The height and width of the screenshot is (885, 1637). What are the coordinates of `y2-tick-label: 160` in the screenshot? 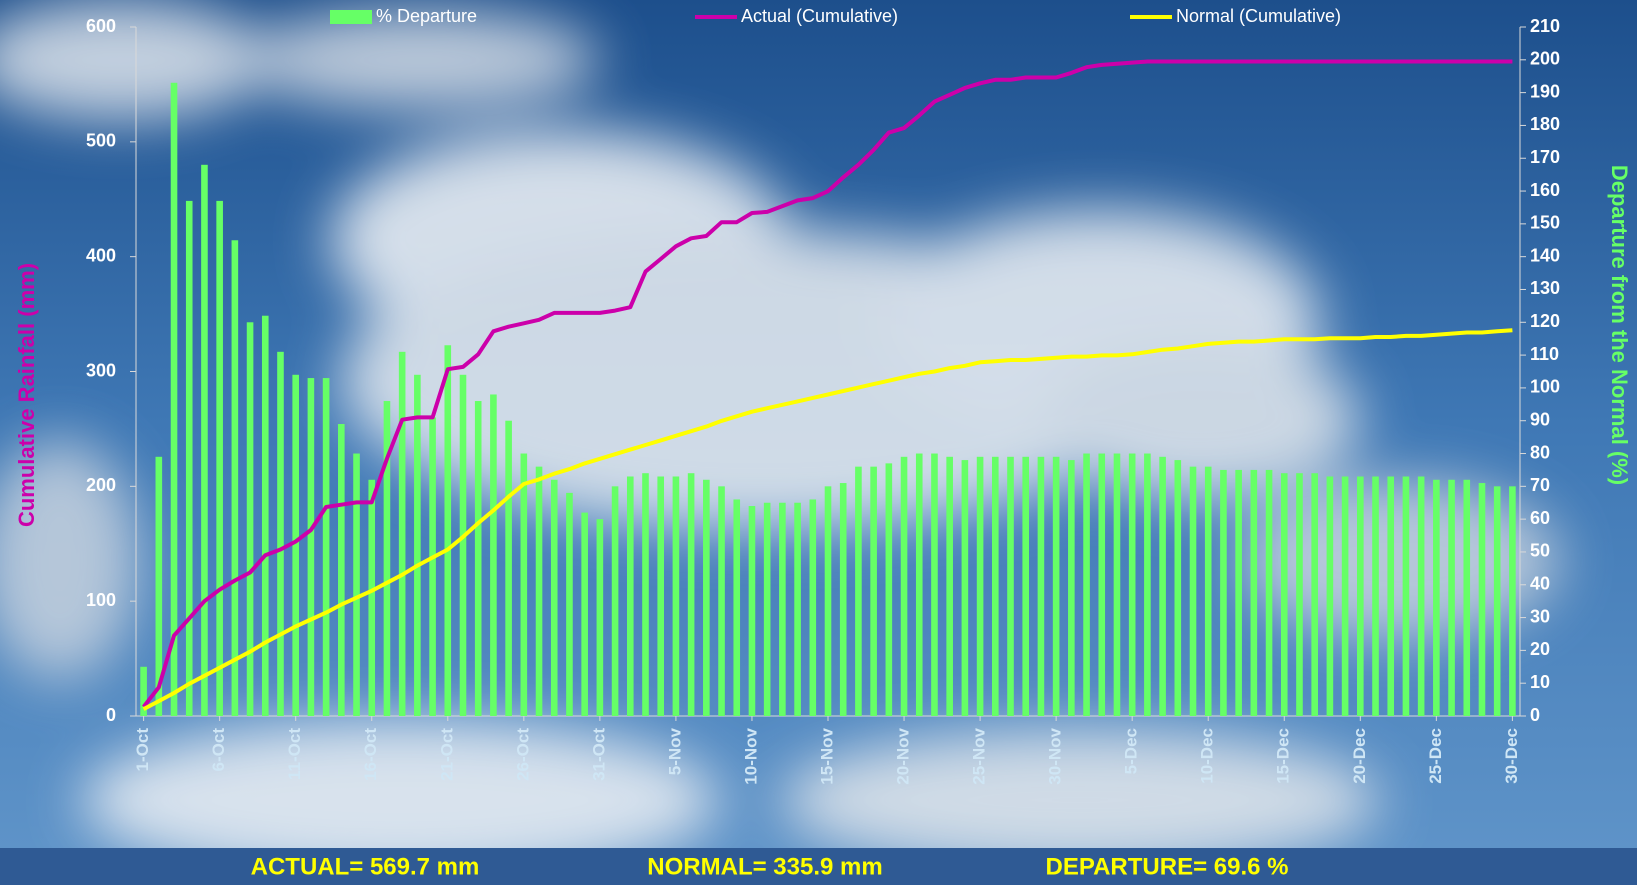 It's located at (1545, 190).